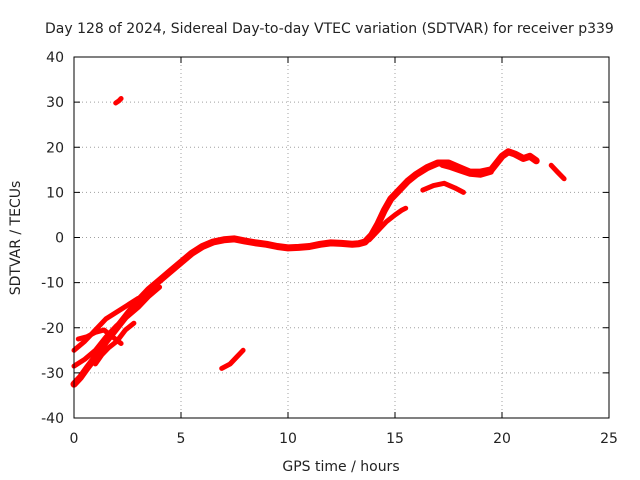 The width and height of the screenshot is (640, 480). I want to click on x-tick-label: 0, so click(74, 439).